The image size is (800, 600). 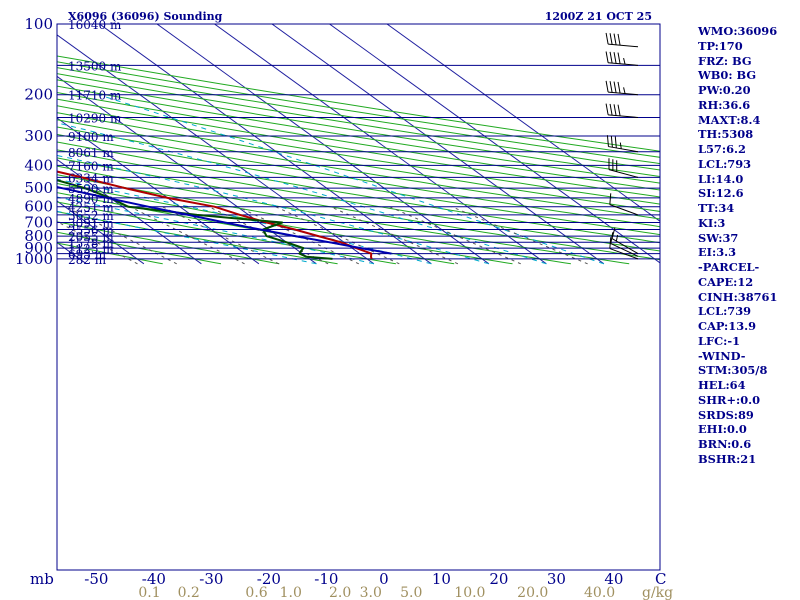 I want to click on pressure-unit-label: mb, so click(x=42, y=579).